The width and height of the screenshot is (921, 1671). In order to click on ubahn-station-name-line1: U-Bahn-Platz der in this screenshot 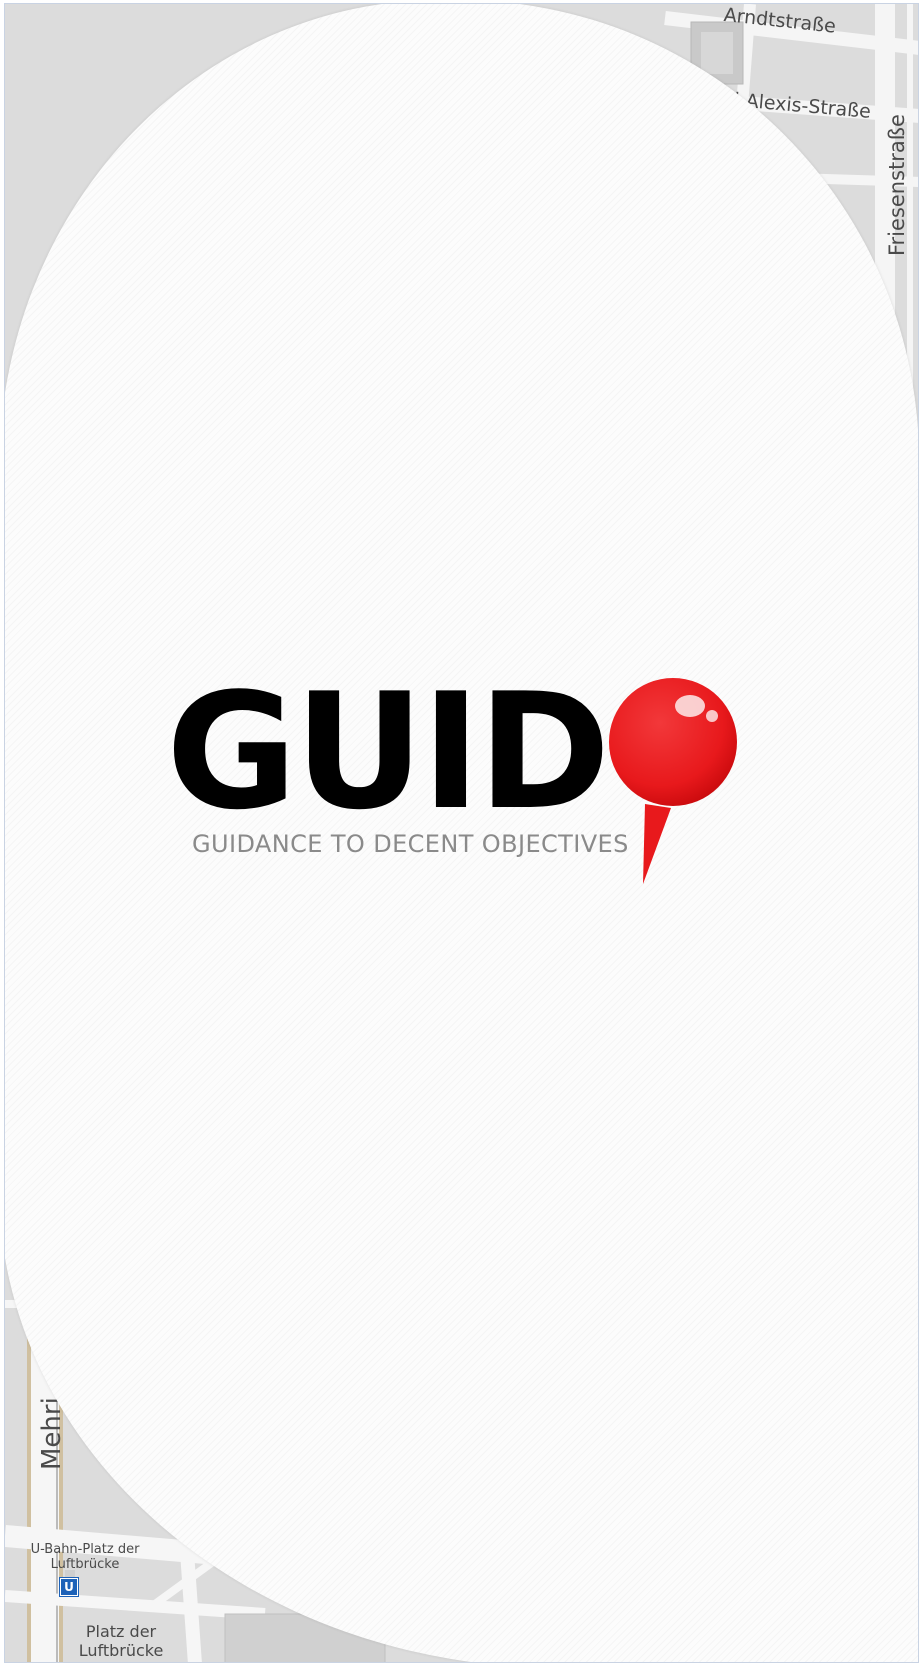, I will do `click(85, 1549)`.